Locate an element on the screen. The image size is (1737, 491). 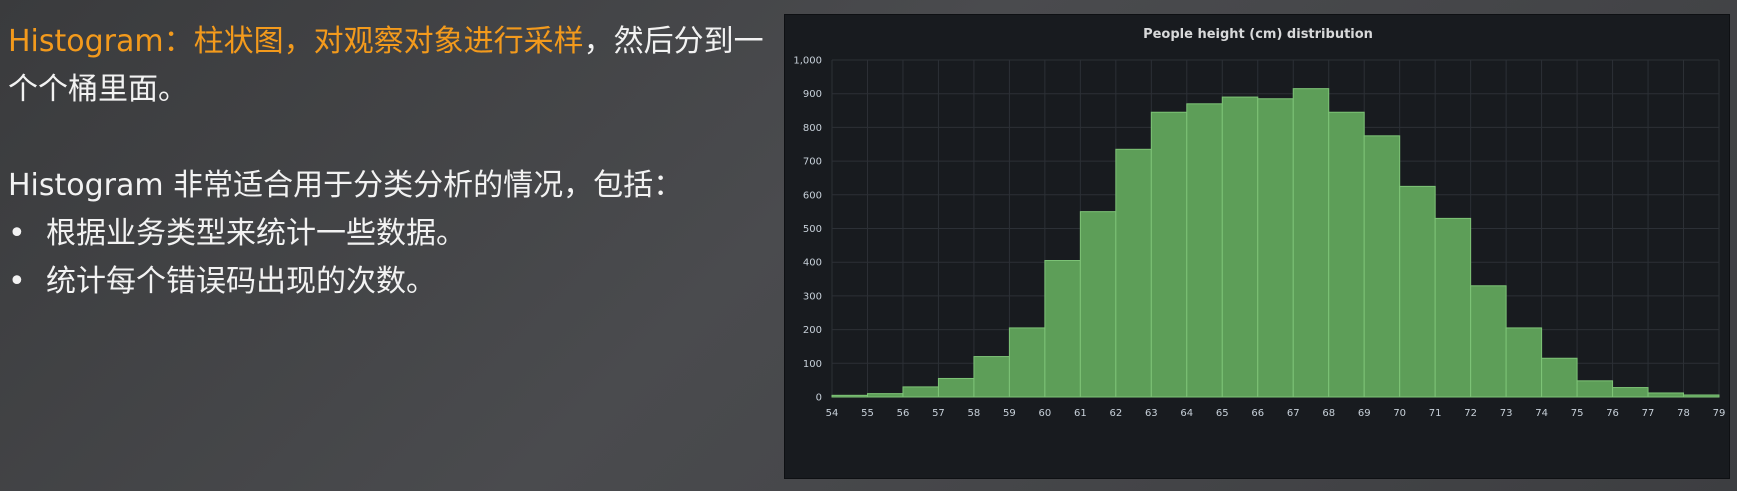
intro-highlight: Histogram：柱状图，对观察对象进行采样 is located at coordinates (296, 41).